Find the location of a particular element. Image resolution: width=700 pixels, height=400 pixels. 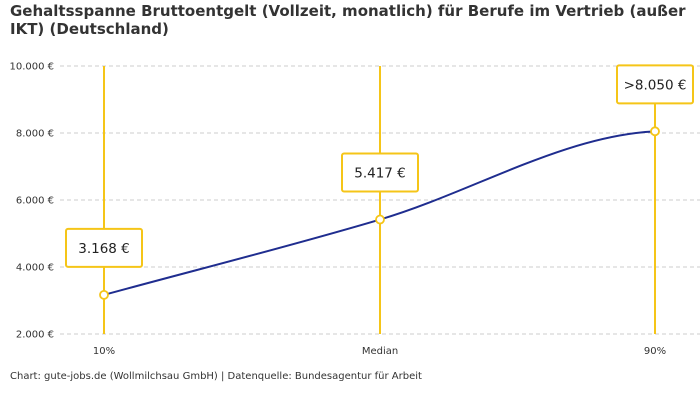

data-label: 3.168 € is located at coordinates (104, 249).